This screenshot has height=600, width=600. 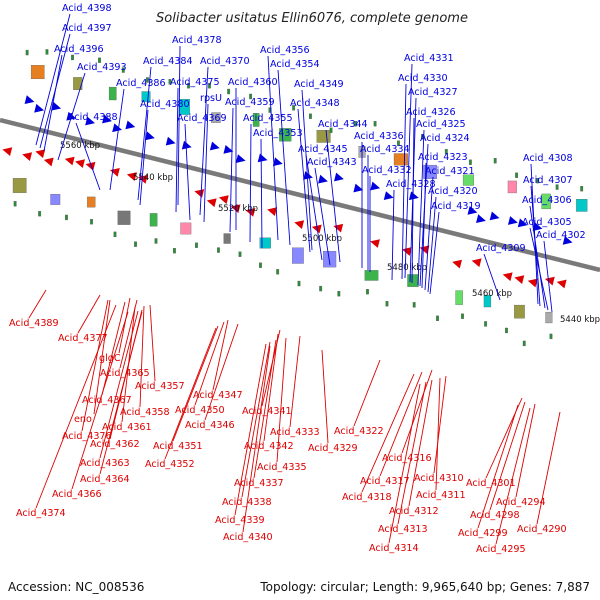 I want to click on forward-gene-label: Acid_4375, so click(x=195, y=82).